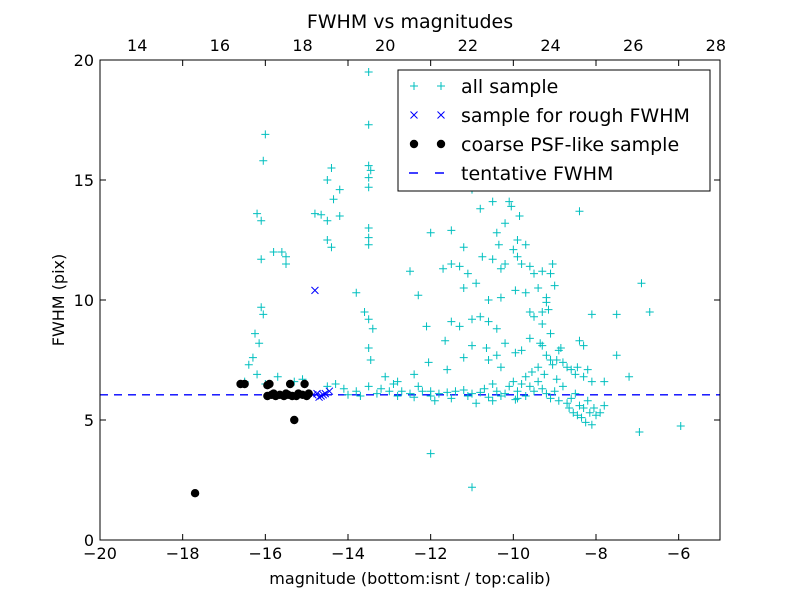 This screenshot has height=600, width=800. Describe the element at coordinates (427, 144) in the screenshot. I see `legend-marker-psf-like` at that location.